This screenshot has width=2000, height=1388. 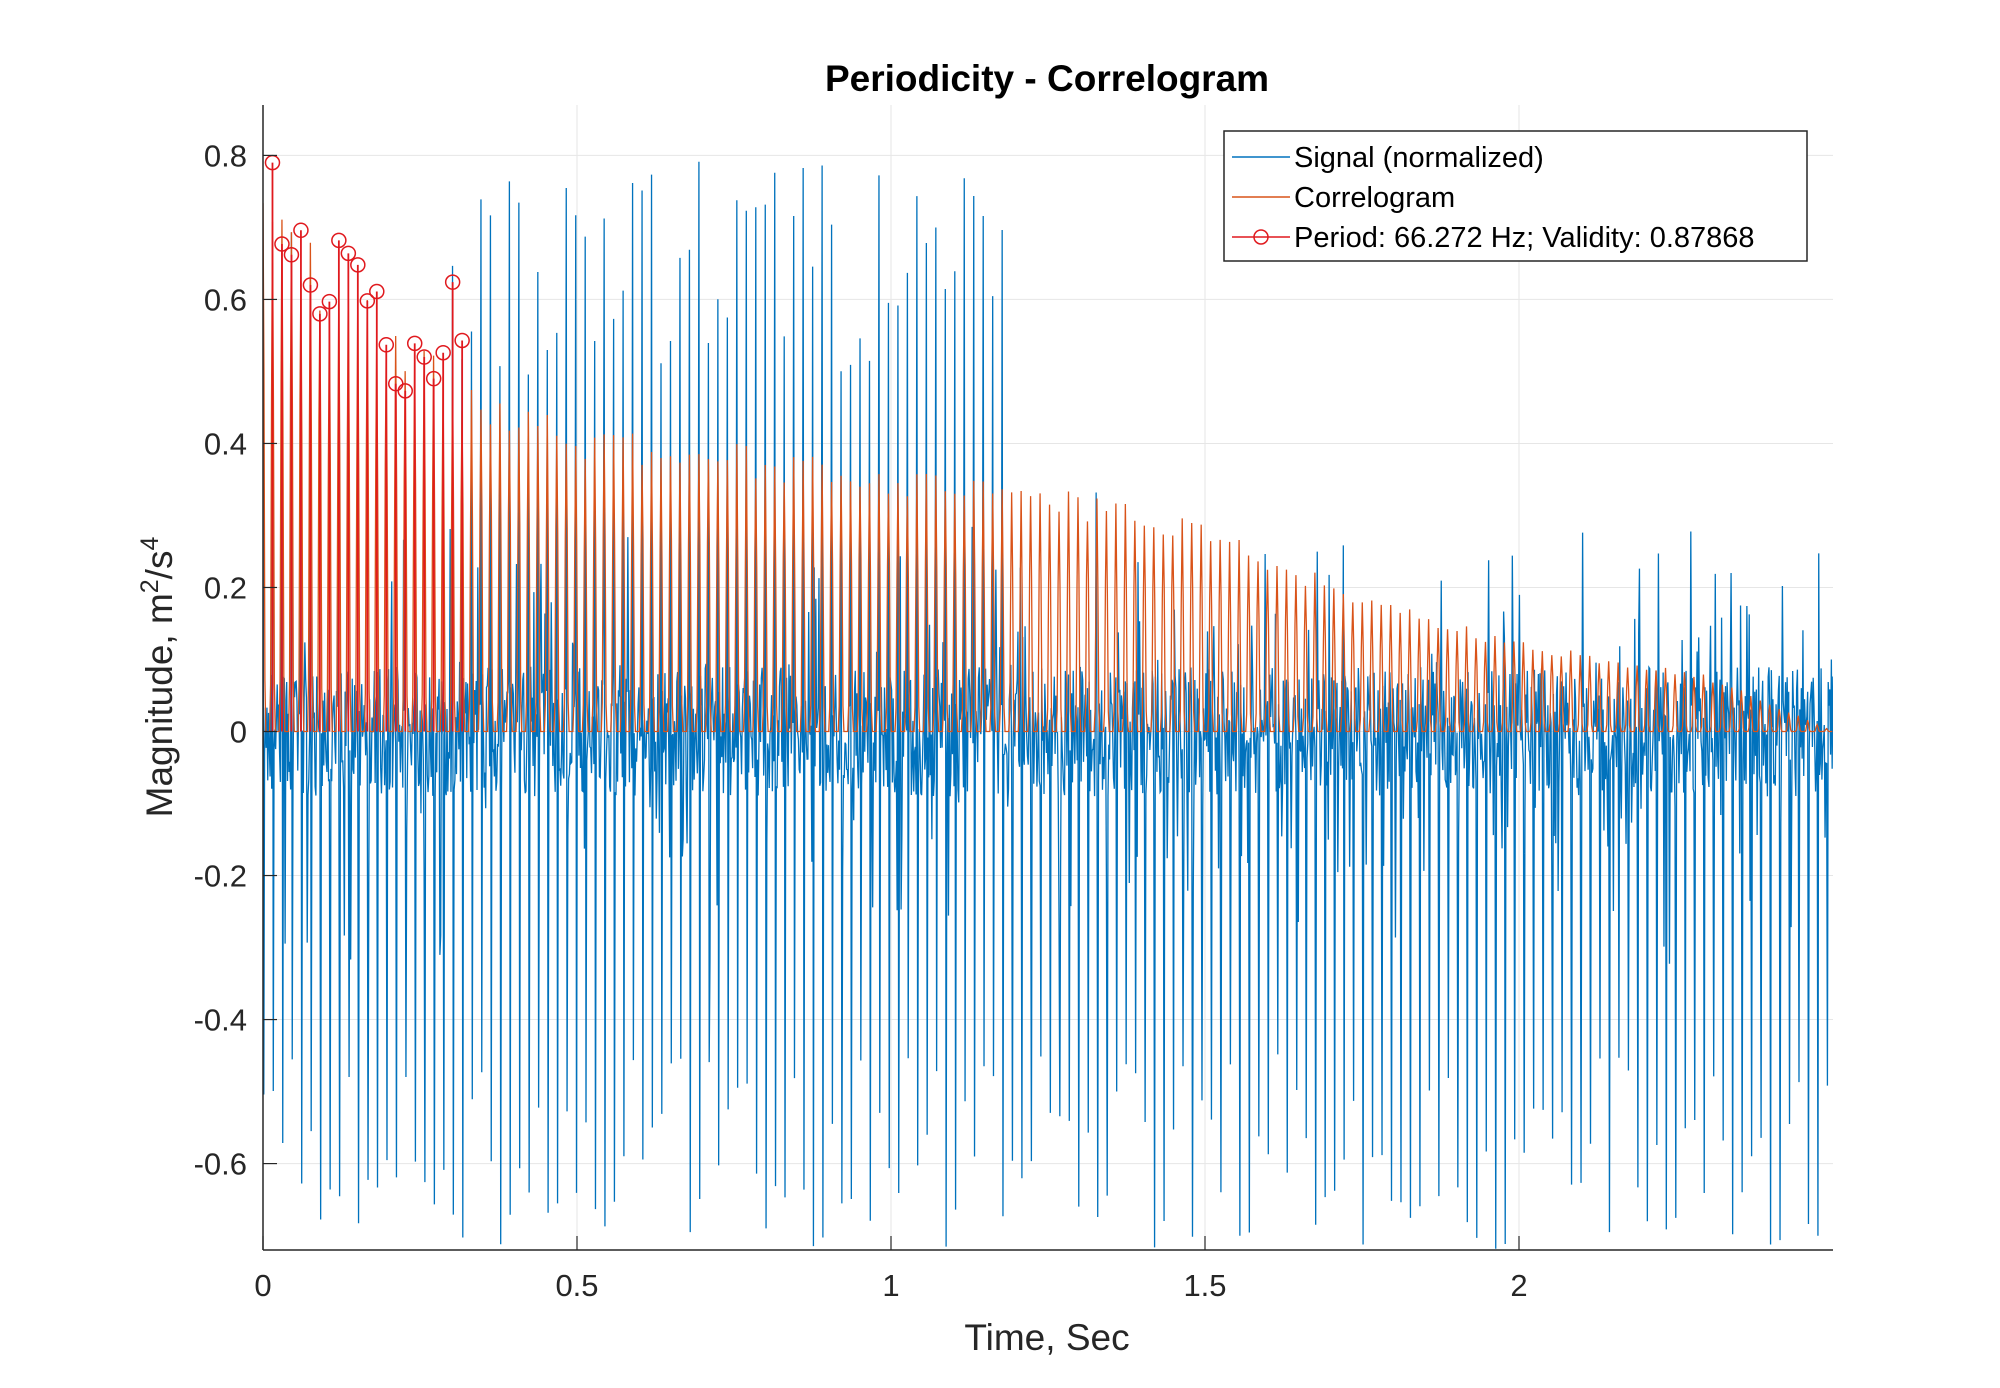 What do you see at coordinates (1046, 1337) in the screenshot?
I see `x-axis-label: Time, Sec` at bounding box center [1046, 1337].